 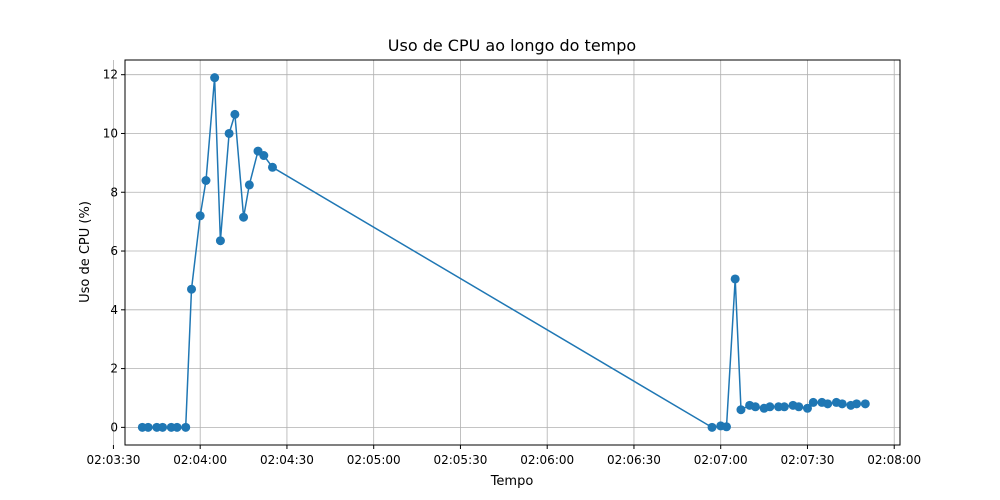 I want to click on x-tick-label: 02:06:00, so click(x=547, y=460).